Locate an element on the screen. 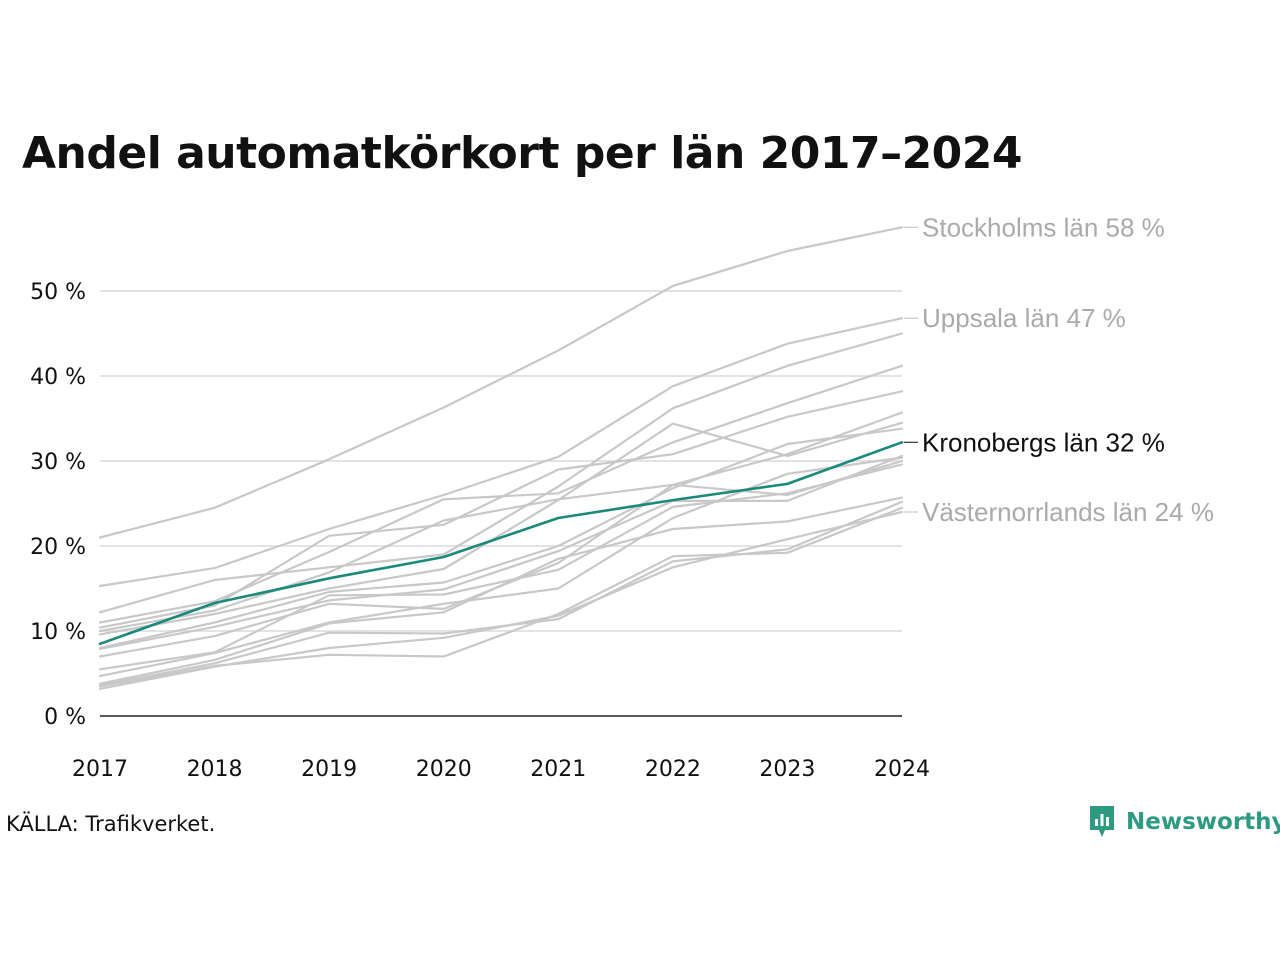  y-tick-label: 40 % is located at coordinates (58, 377).